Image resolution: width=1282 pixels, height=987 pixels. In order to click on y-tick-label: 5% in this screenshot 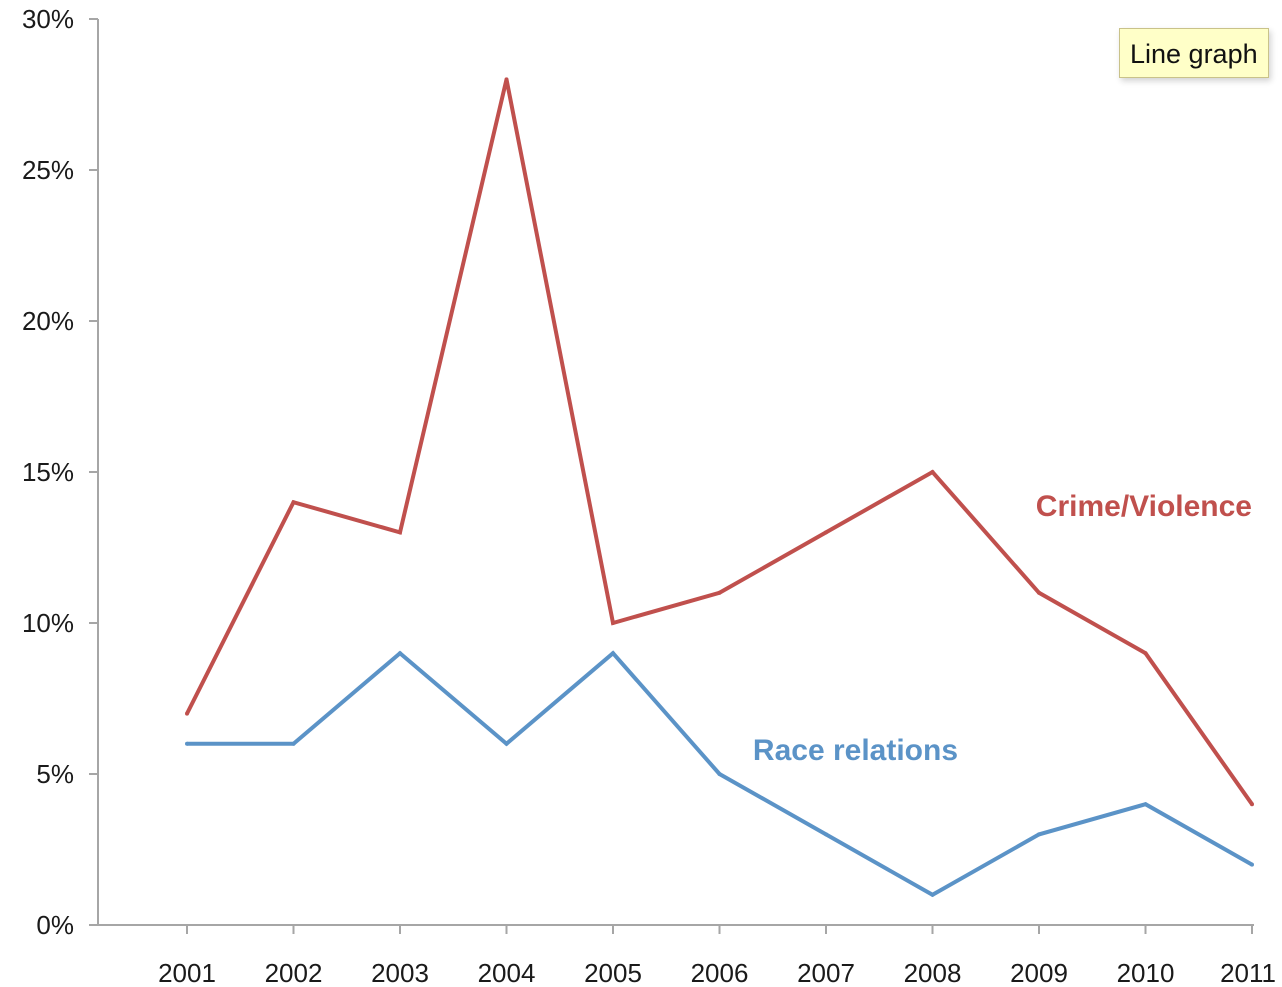, I will do `click(55, 774)`.